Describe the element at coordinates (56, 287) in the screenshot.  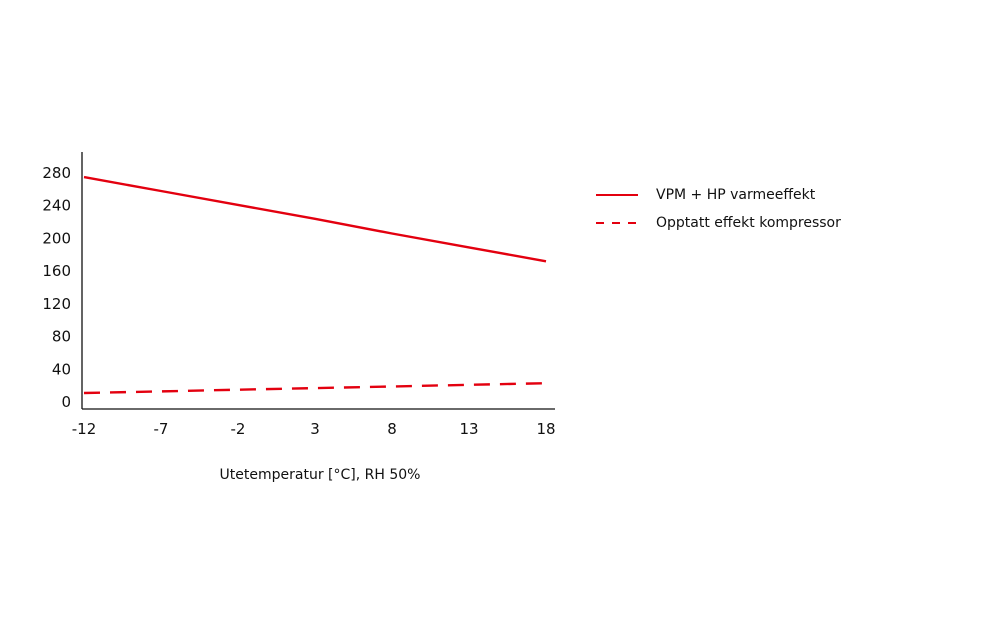
I see `y-tick-labels: 0 40 80 120 160 200 240 280` at that location.